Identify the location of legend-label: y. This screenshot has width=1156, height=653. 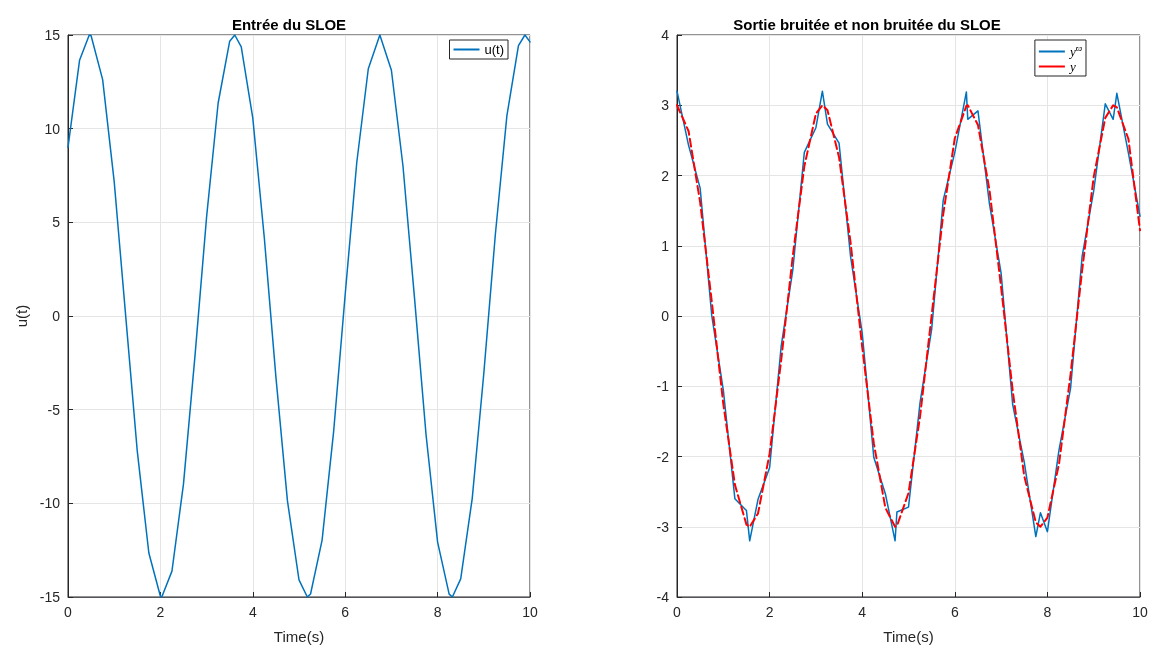
(1071, 66).